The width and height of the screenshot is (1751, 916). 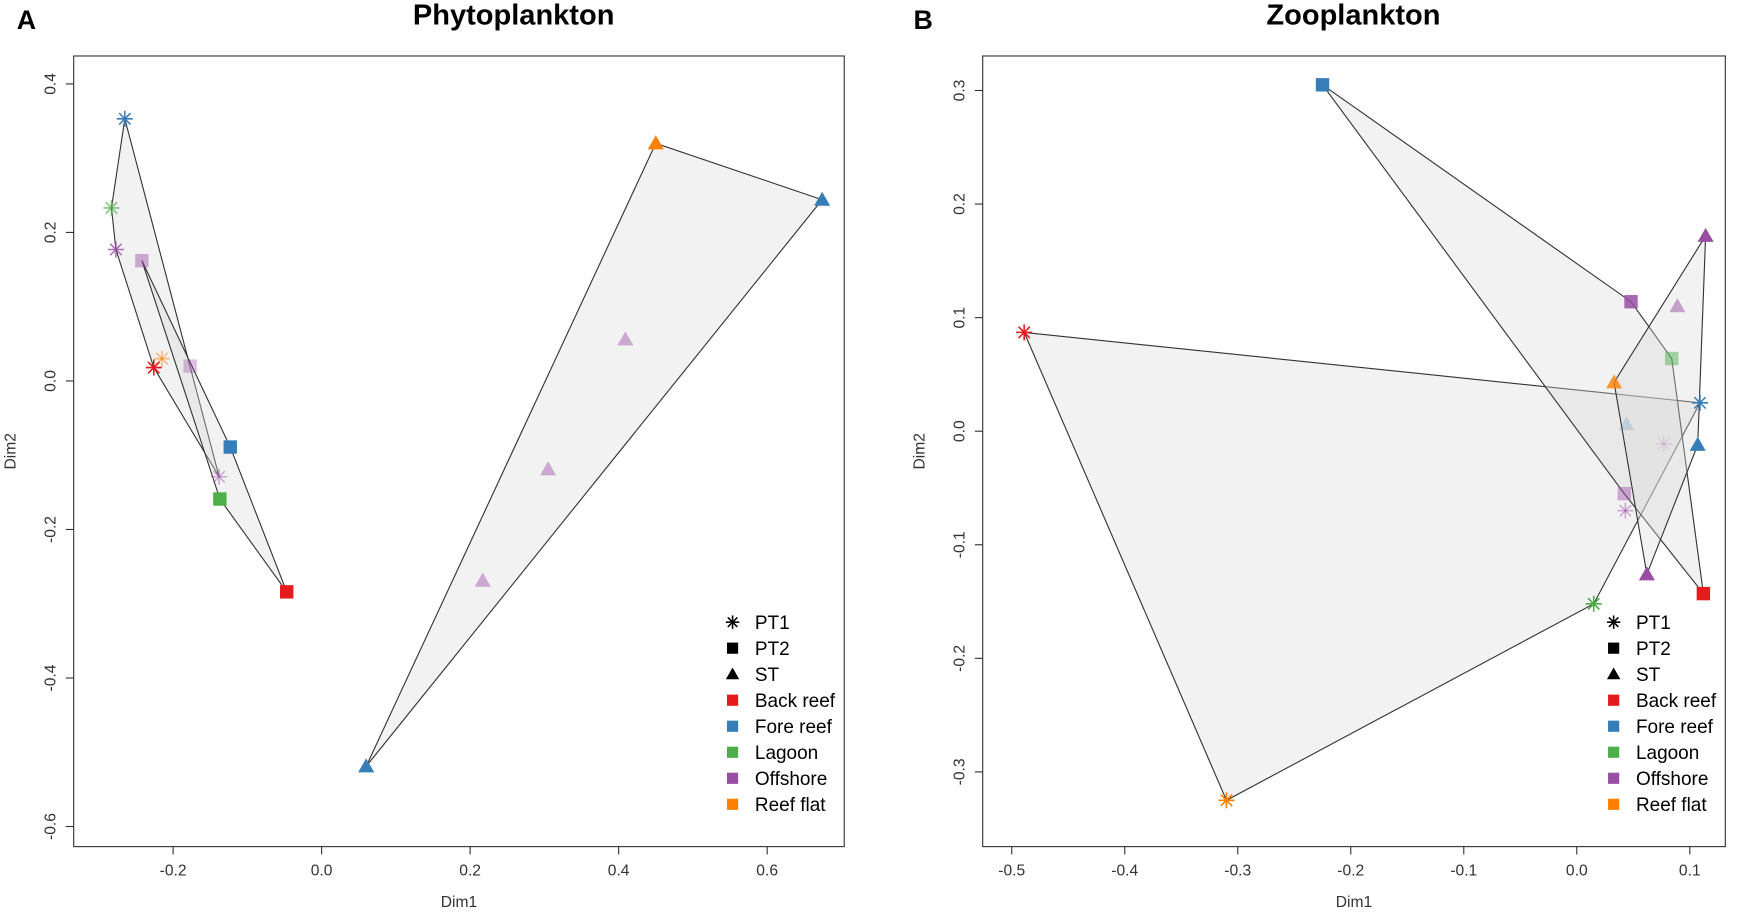 What do you see at coordinates (50, 677) in the screenshot?
I see `y-tick-label: -0.4` at bounding box center [50, 677].